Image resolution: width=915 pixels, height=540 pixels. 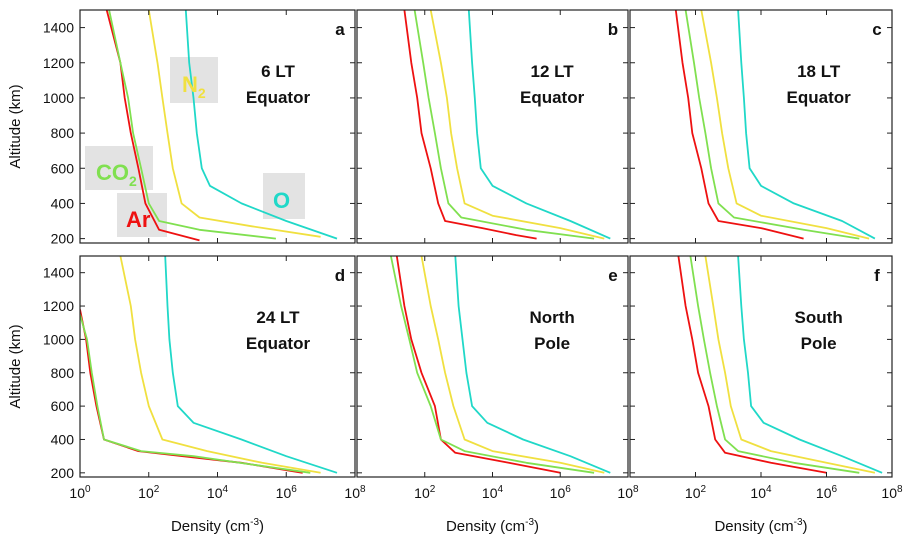 I want to click on panel-letter: e, so click(x=612, y=275).